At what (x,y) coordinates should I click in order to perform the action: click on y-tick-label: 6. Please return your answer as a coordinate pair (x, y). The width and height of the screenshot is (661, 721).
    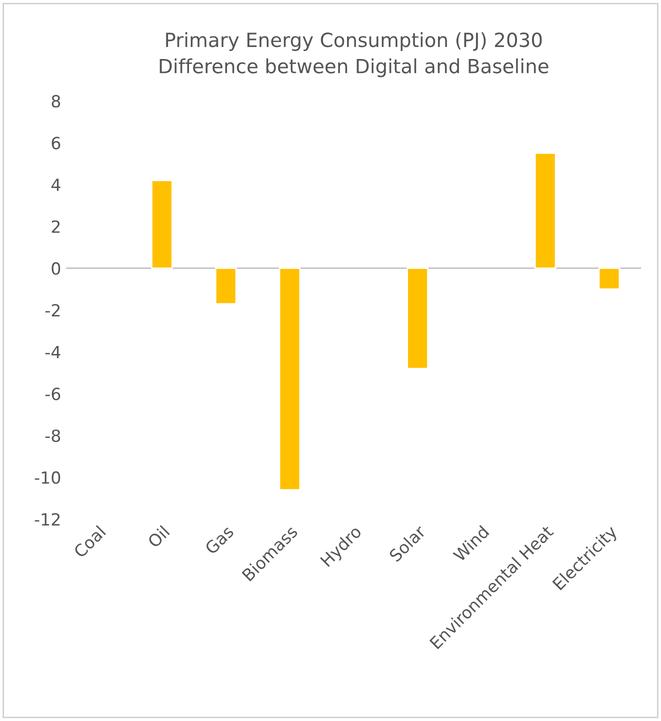
    Looking at the image, I should click on (56, 143).